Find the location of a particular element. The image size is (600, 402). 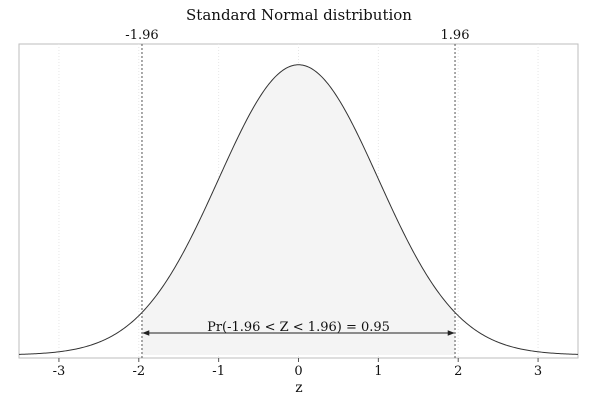

probability-annotation: Pr(-1.96 < Z < 1.96) = 0.95 is located at coordinates (298, 328).